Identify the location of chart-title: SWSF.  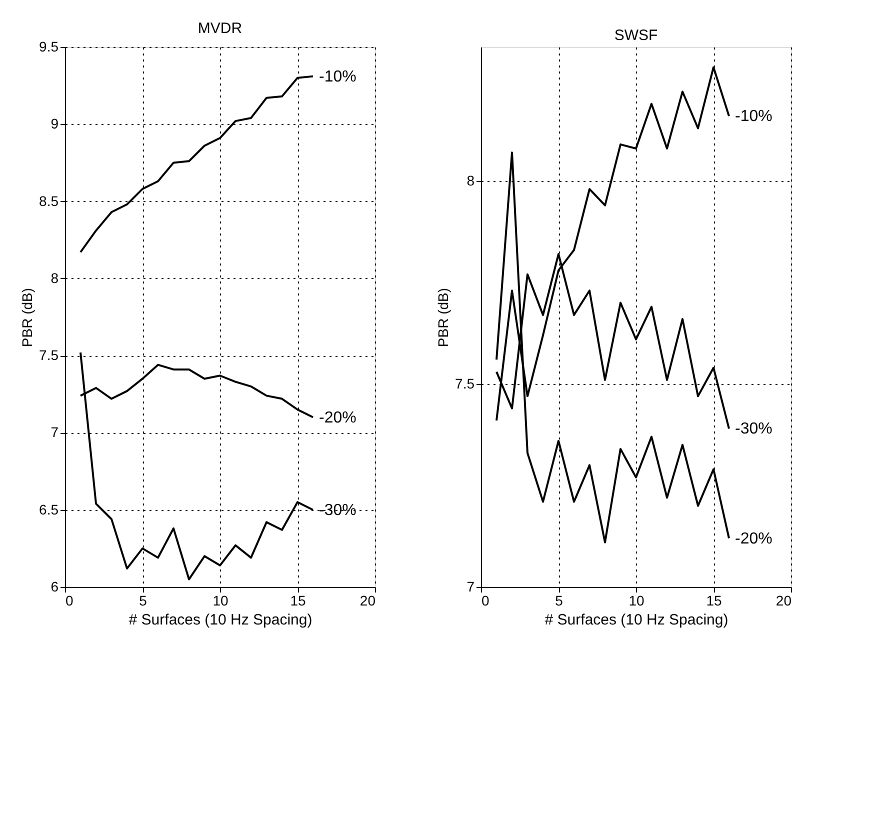
(636, 35).